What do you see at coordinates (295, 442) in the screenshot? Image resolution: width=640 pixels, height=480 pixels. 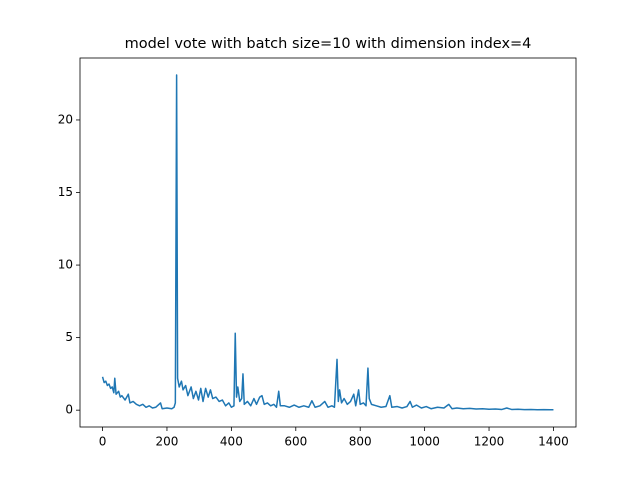 I see `x-tick-label: 600` at bounding box center [295, 442].